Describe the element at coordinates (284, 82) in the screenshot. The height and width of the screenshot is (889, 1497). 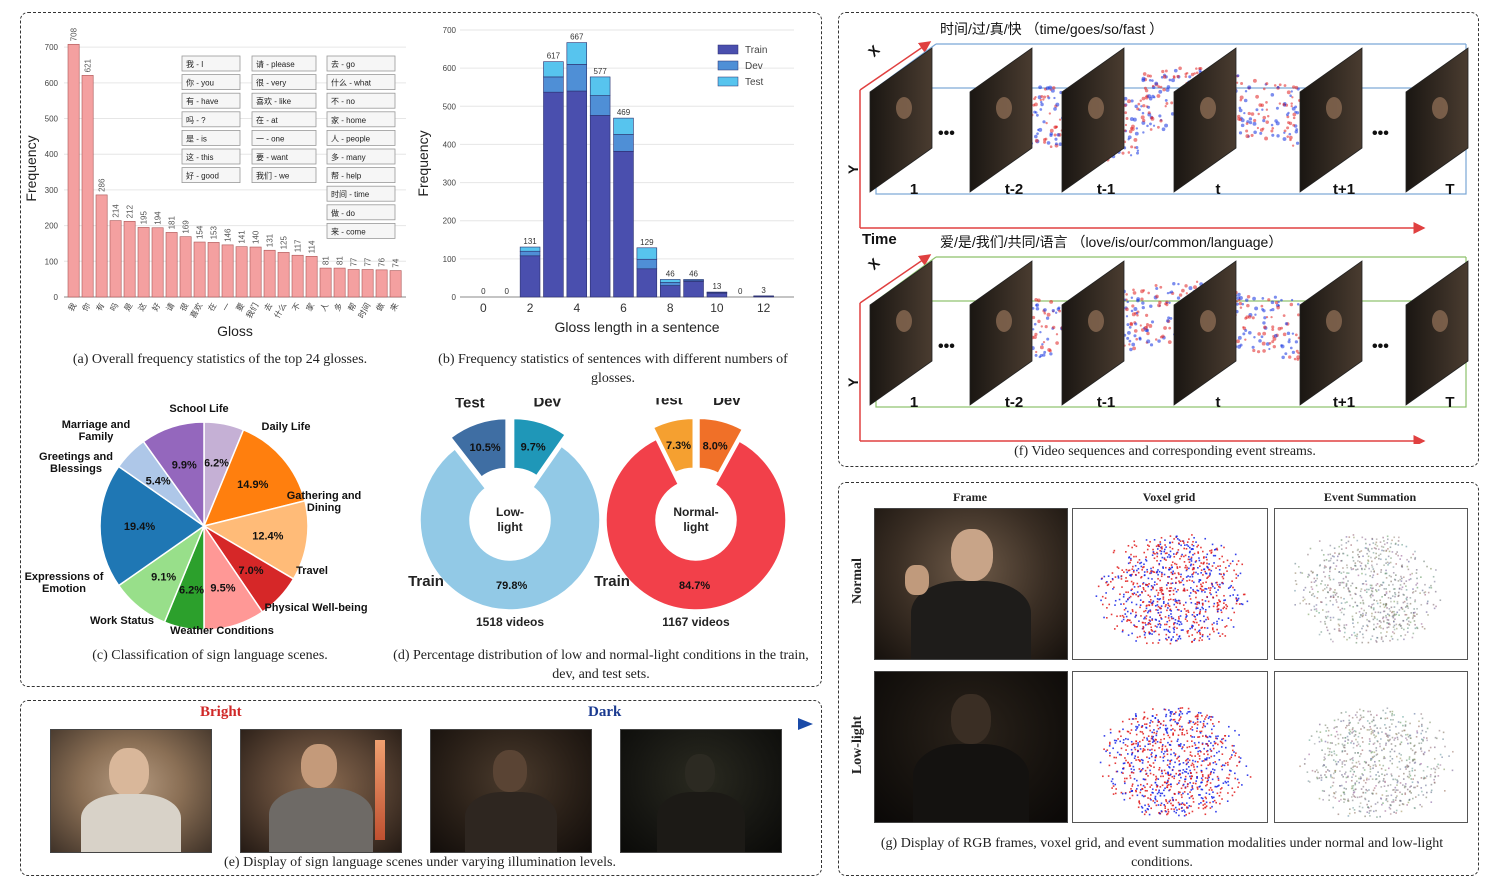
I see `gloss-legend-box` at that location.